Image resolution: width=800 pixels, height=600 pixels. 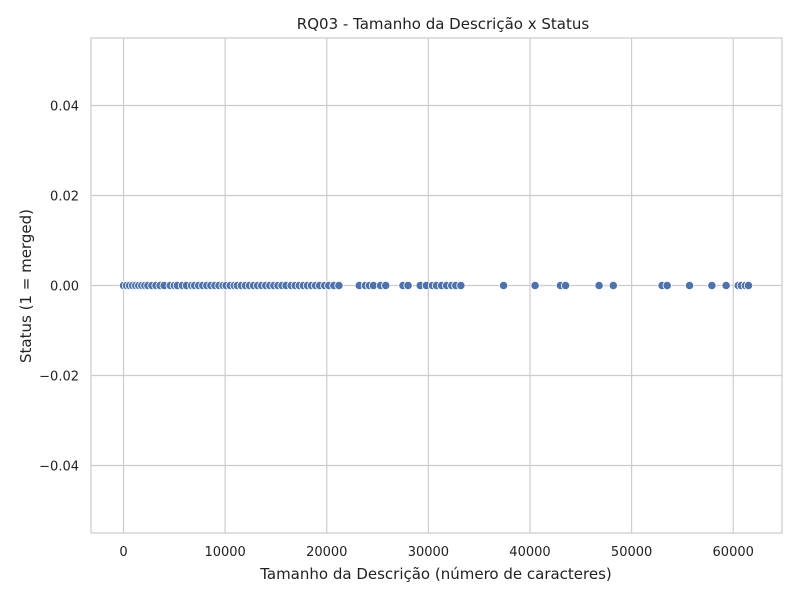 What do you see at coordinates (224, 552) in the screenshot?
I see `x-tick-label: 10000` at bounding box center [224, 552].